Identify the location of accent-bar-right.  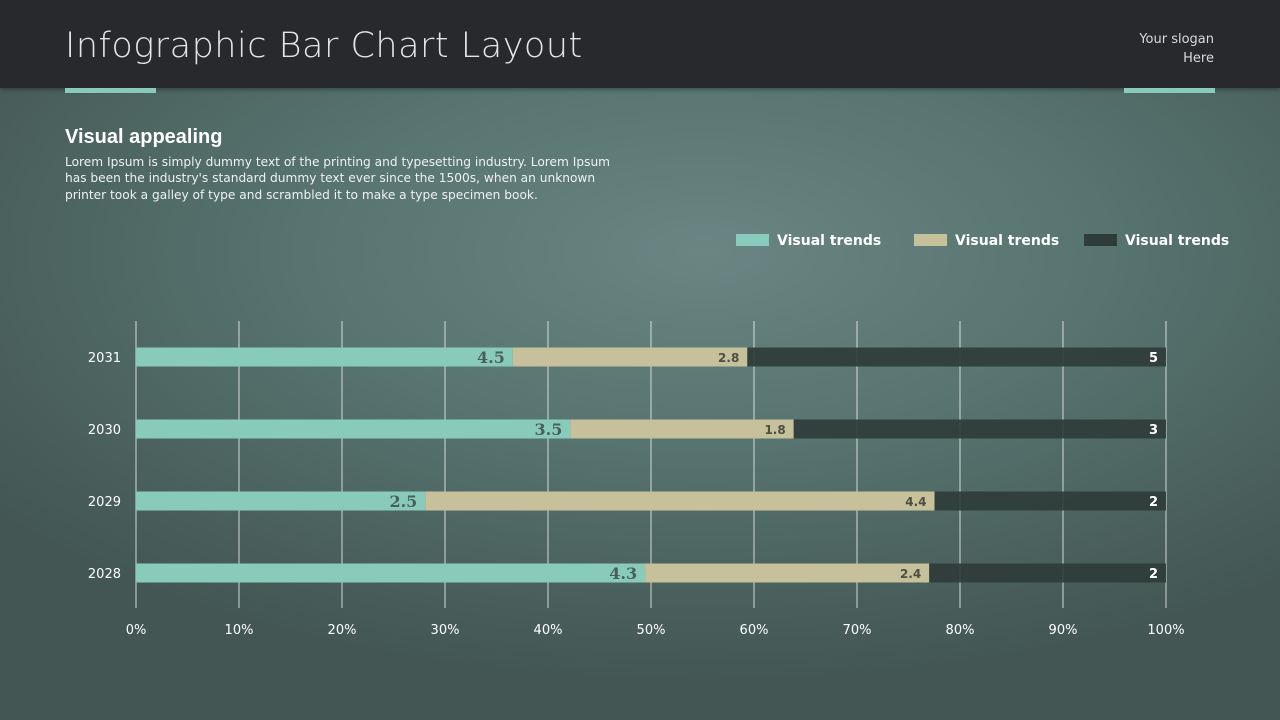
(1169, 90).